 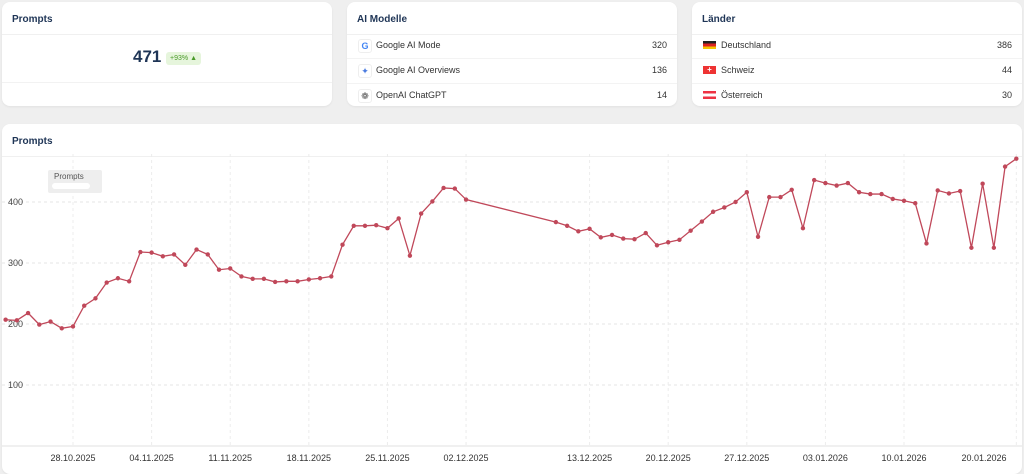 I want to click on prompts-card: Prompts 471 +93% ▲, so click(x=167, y=54).